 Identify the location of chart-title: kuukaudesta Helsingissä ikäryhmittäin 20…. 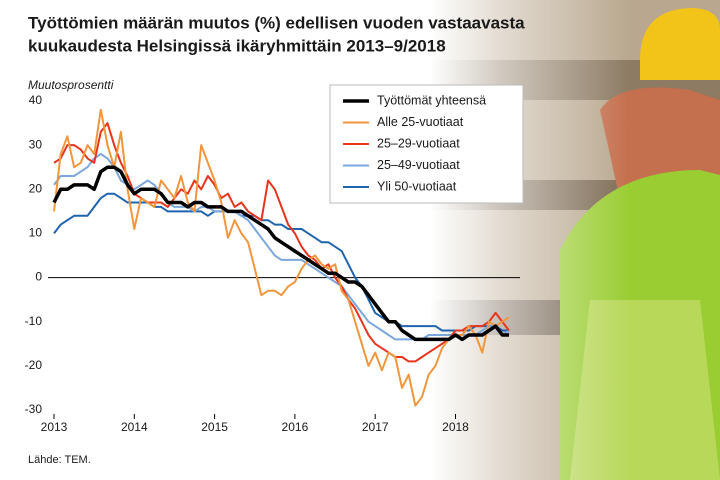
(237, 45).